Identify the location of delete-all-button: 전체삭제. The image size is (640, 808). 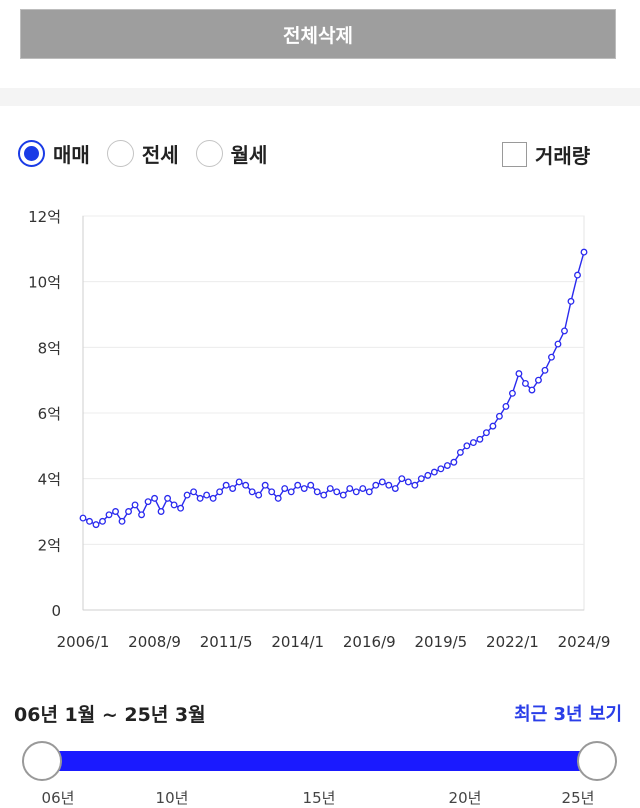
(318, 34).